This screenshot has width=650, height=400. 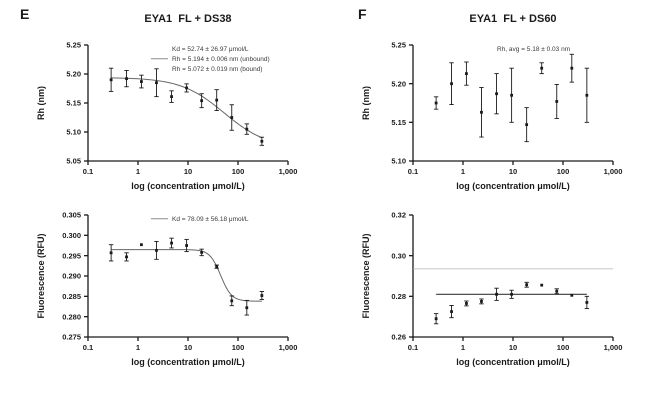 What do you see at coordinates (210, 49) in the screenshot?
I see `legend-text: Kd = 52.74 ± 26.97 μmol/L` at bounding box center [210, 49].